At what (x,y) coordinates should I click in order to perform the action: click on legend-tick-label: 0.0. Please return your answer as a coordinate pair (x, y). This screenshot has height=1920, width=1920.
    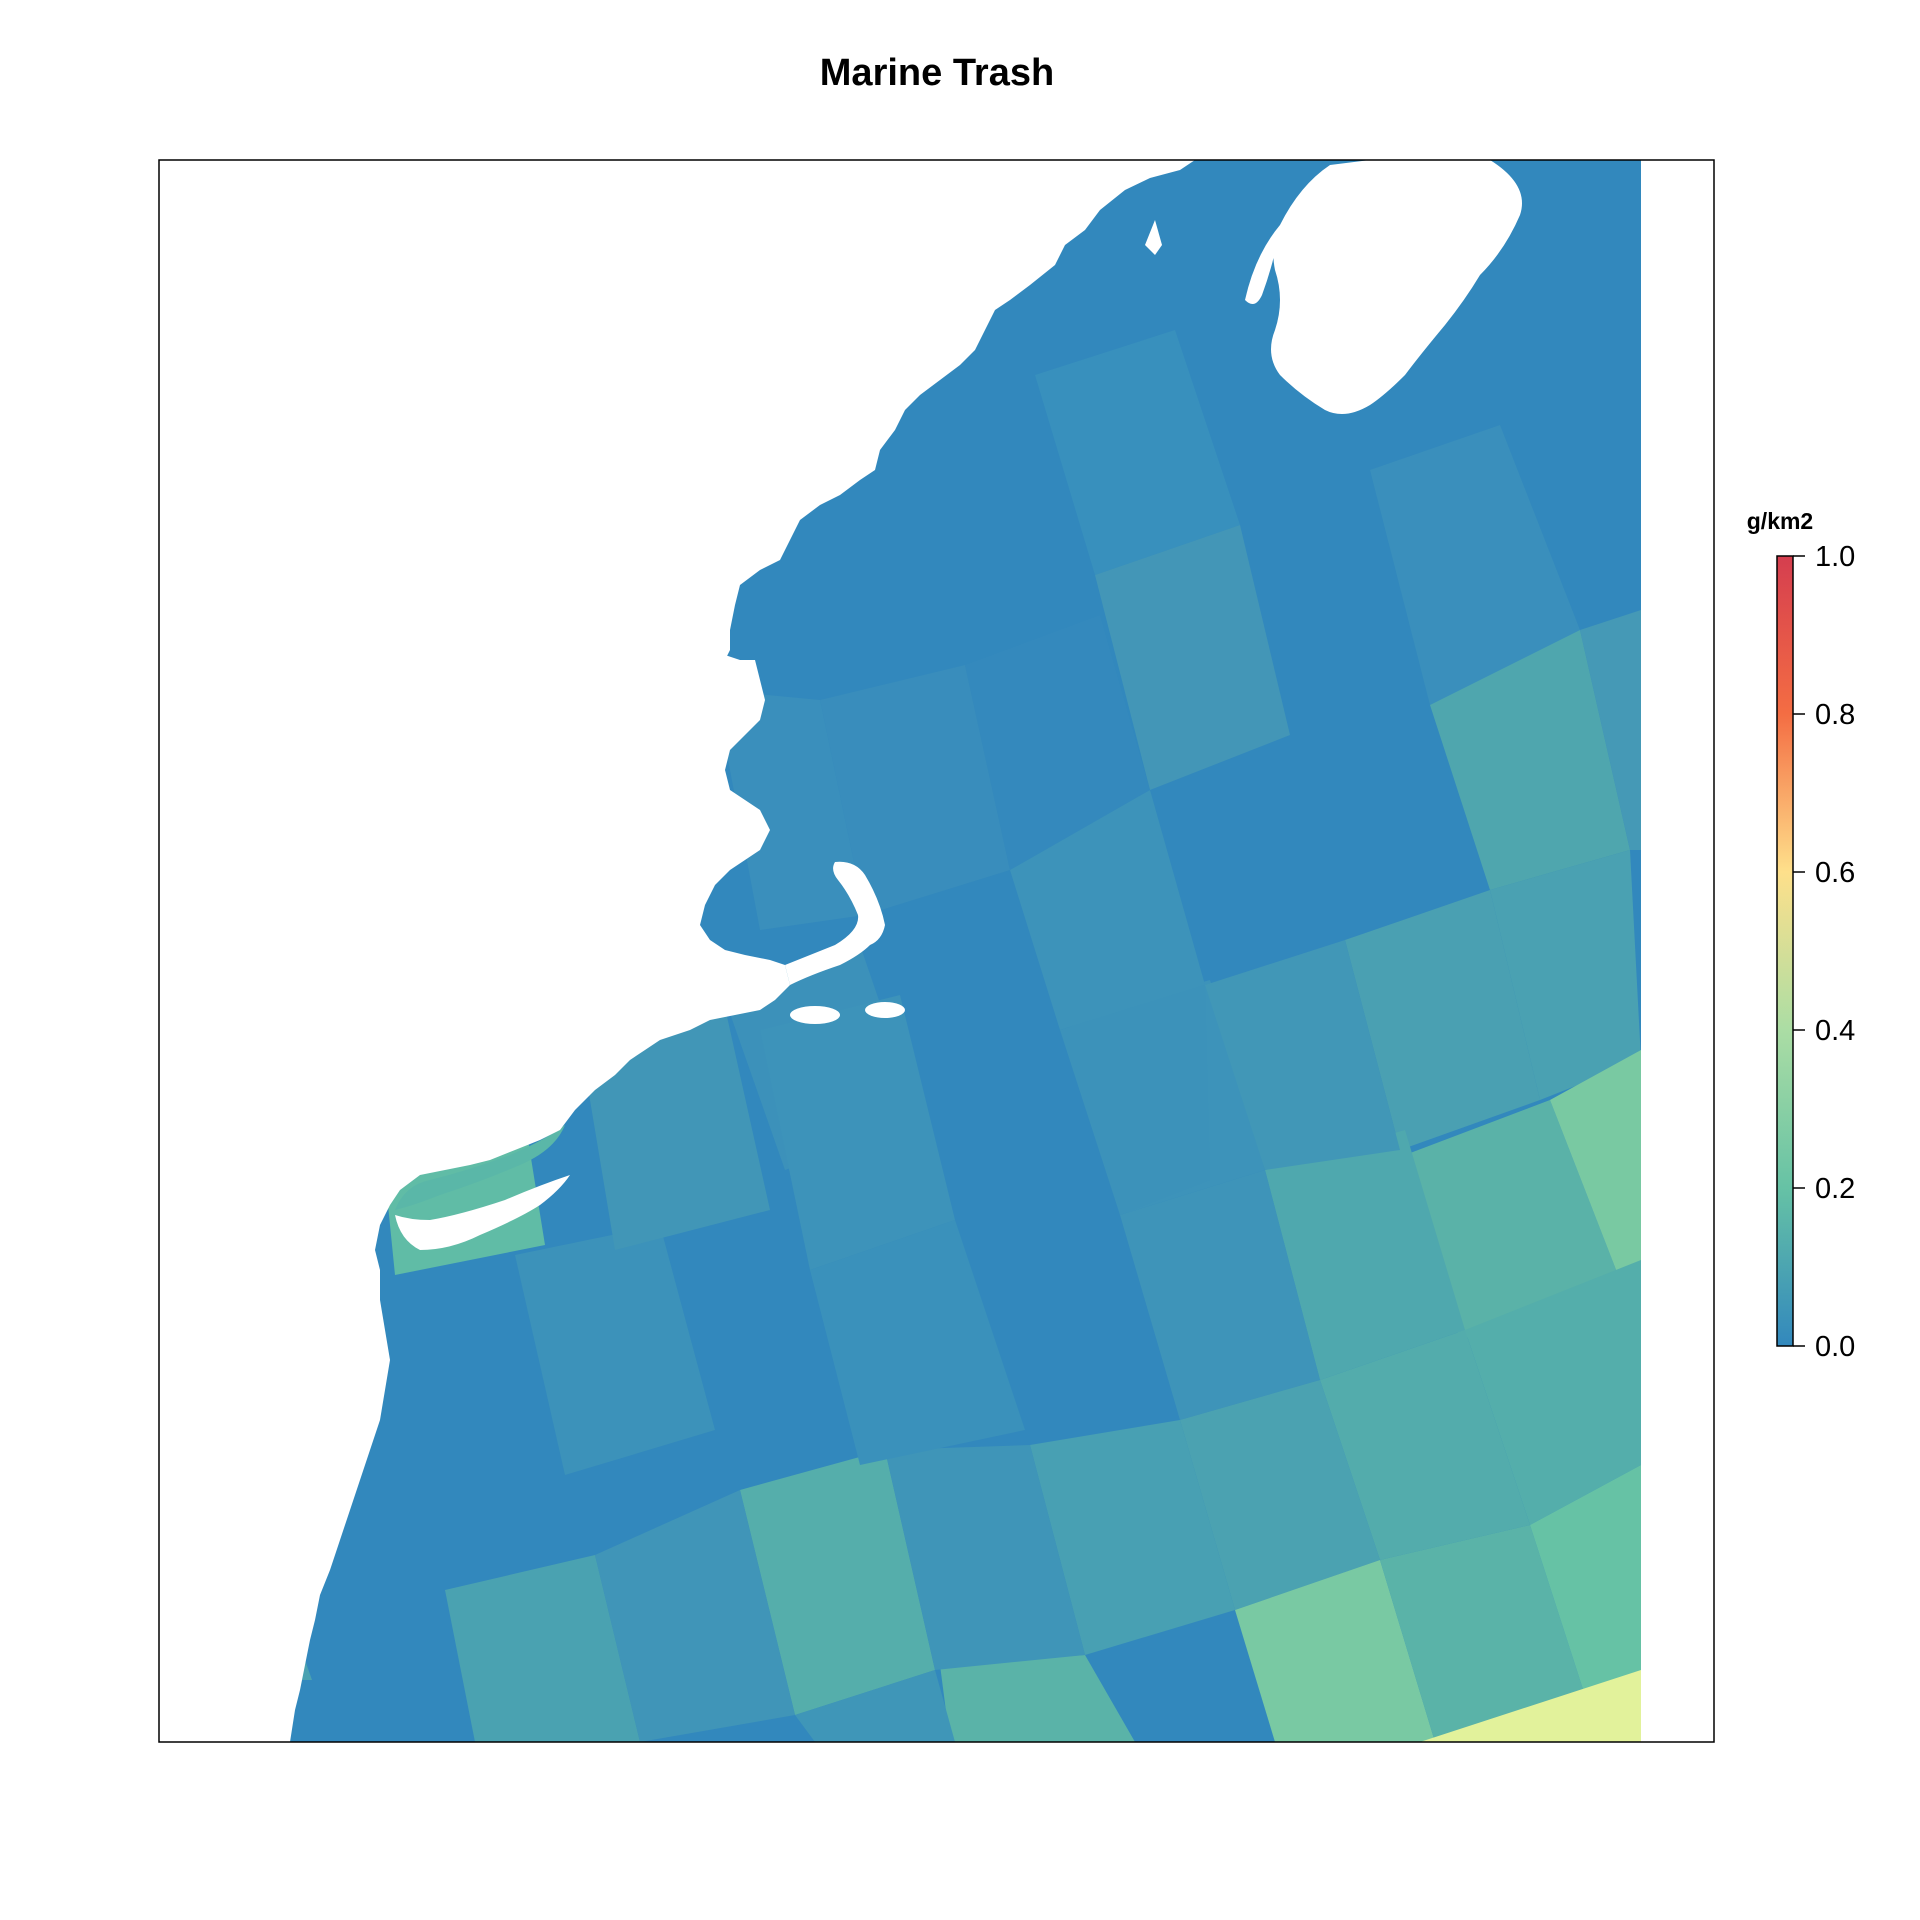
    Looking at the image, I should click on (1835, 1347).